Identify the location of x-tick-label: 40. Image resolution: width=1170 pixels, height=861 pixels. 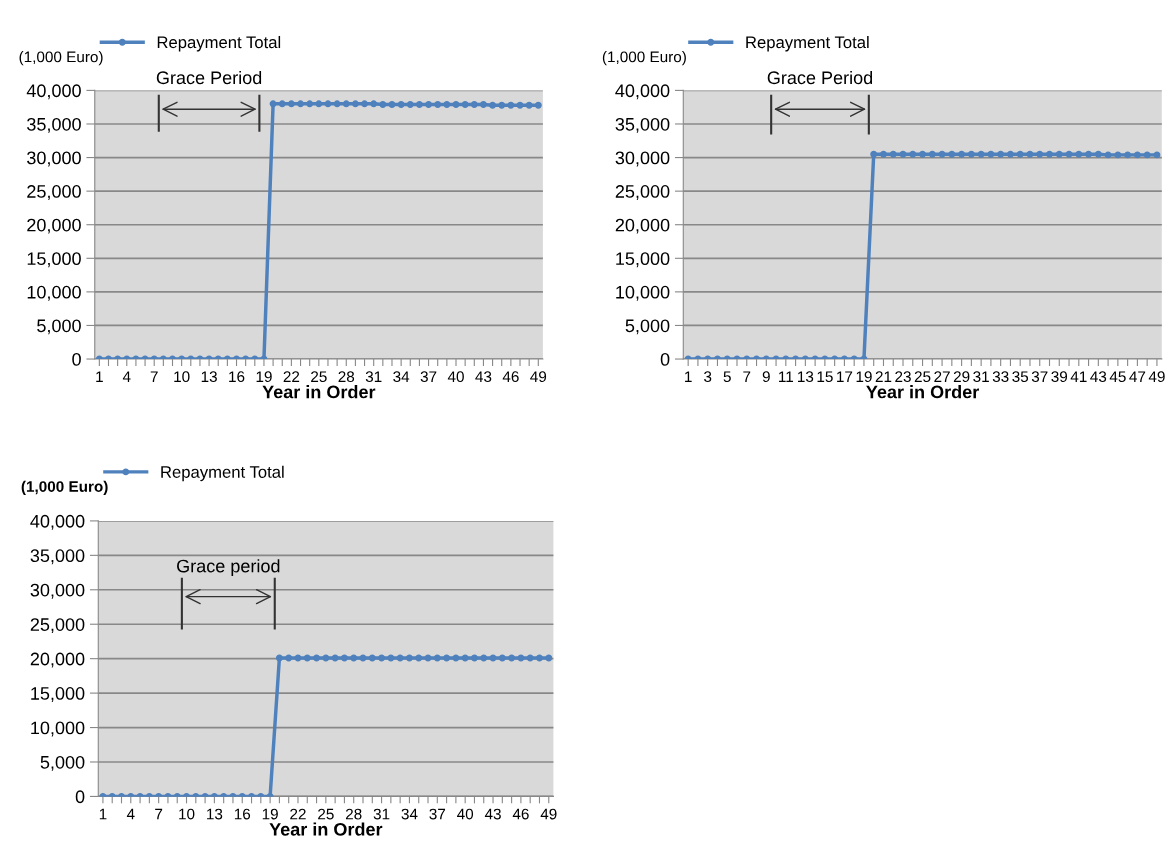
(455, 377).